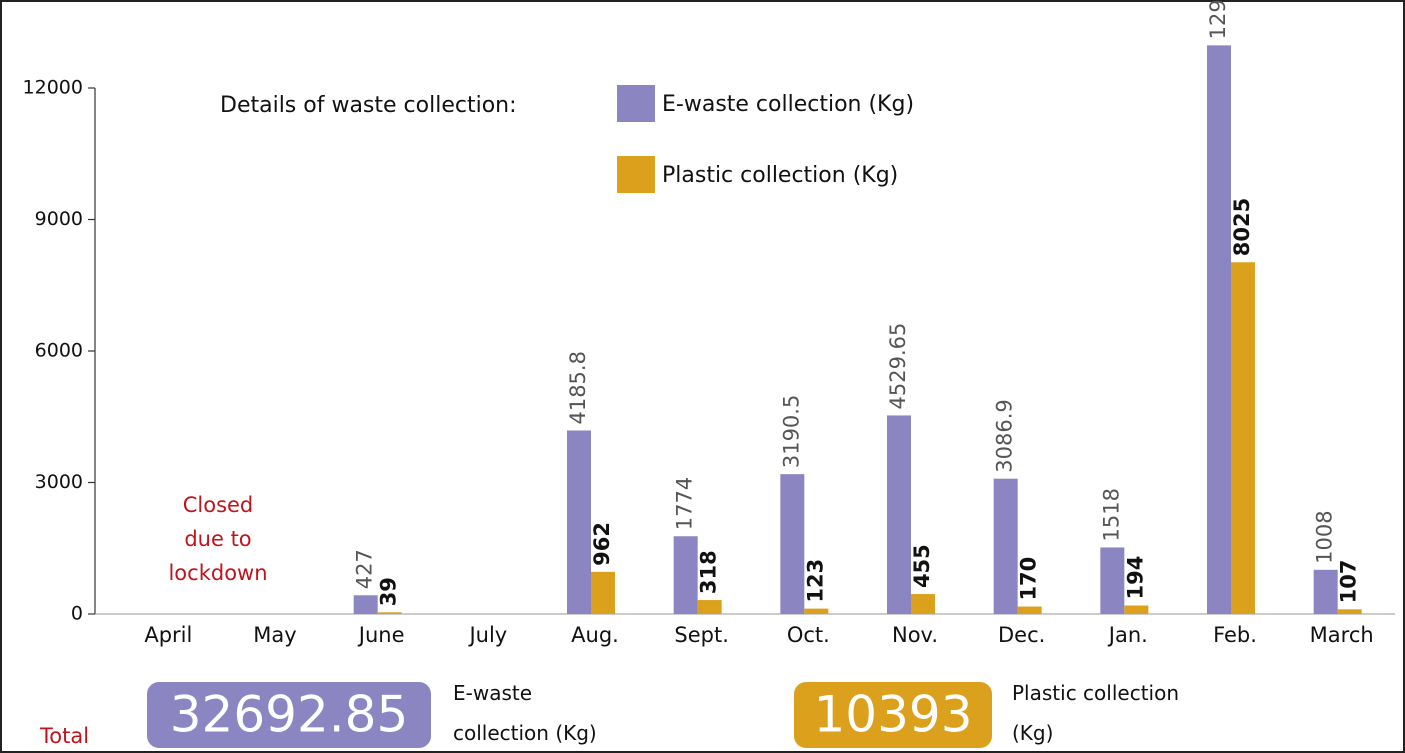  I want to click on value-label: 12973, so click(1218, 19).